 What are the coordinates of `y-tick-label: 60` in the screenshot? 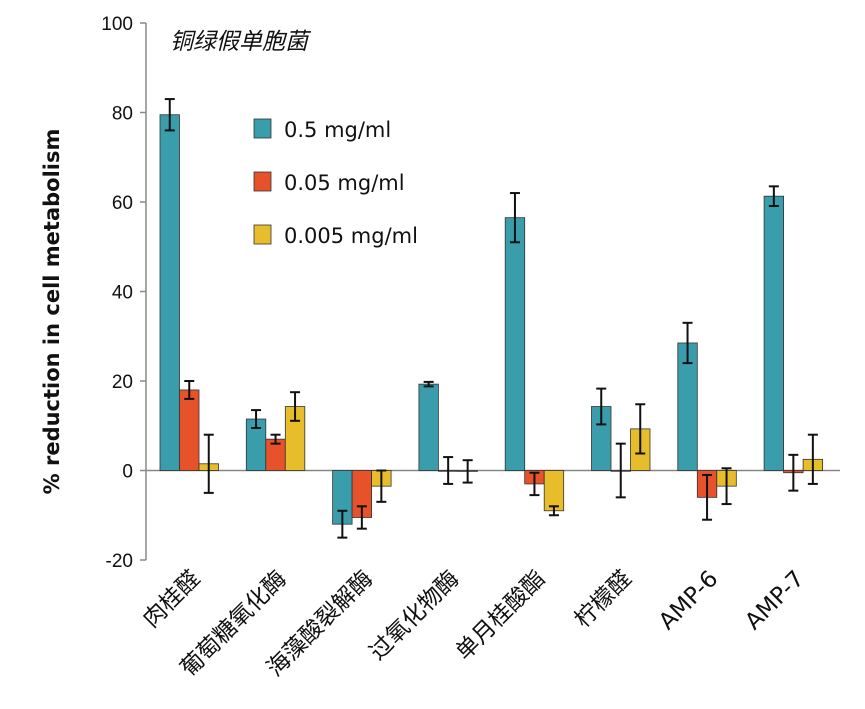 It's located at (122, 203).